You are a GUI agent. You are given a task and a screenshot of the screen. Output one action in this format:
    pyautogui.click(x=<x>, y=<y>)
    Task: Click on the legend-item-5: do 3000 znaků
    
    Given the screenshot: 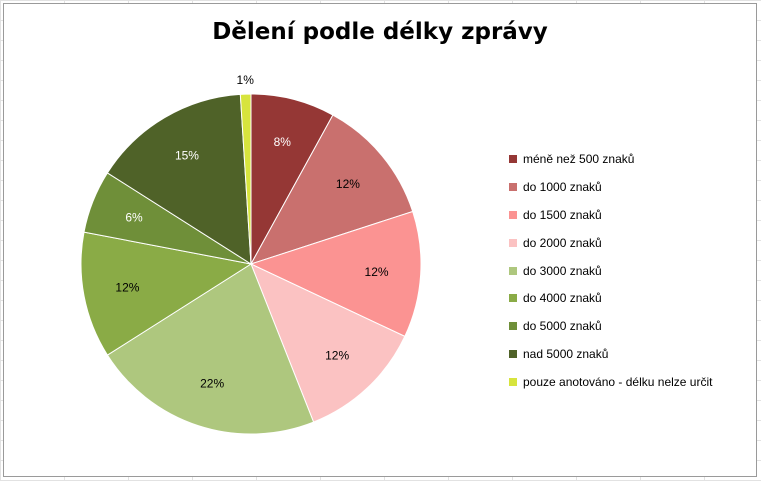 What is the action you would take?
    pyautogui.click(x=631, y=271)
    